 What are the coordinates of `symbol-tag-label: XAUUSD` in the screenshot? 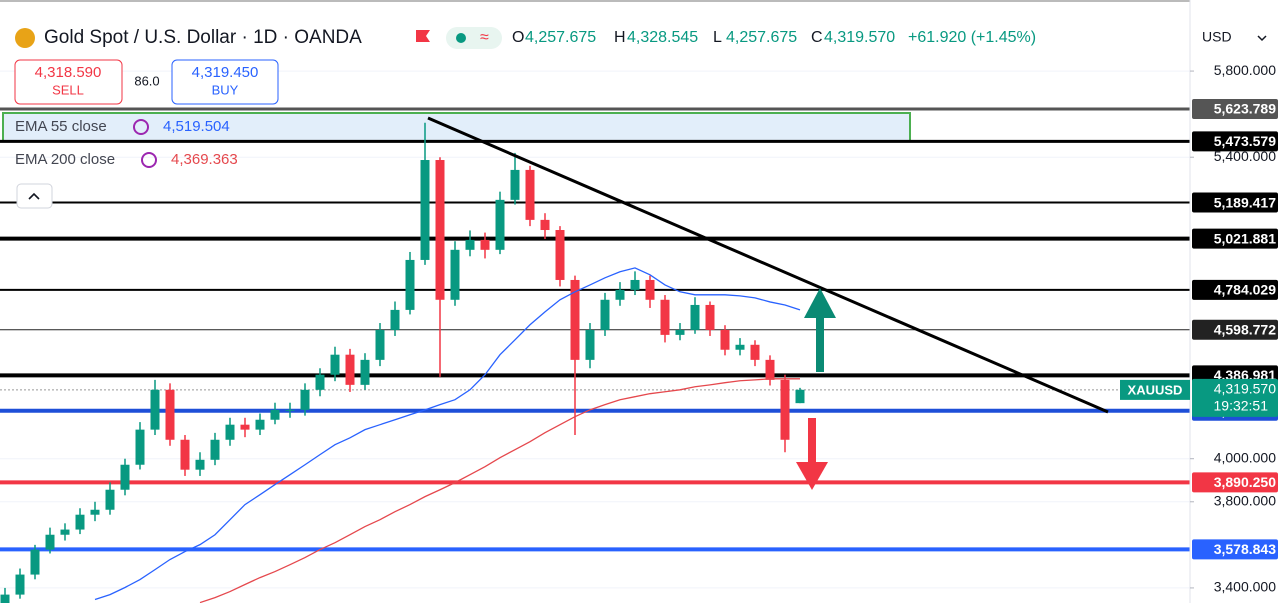 It's located at (1155, 389).